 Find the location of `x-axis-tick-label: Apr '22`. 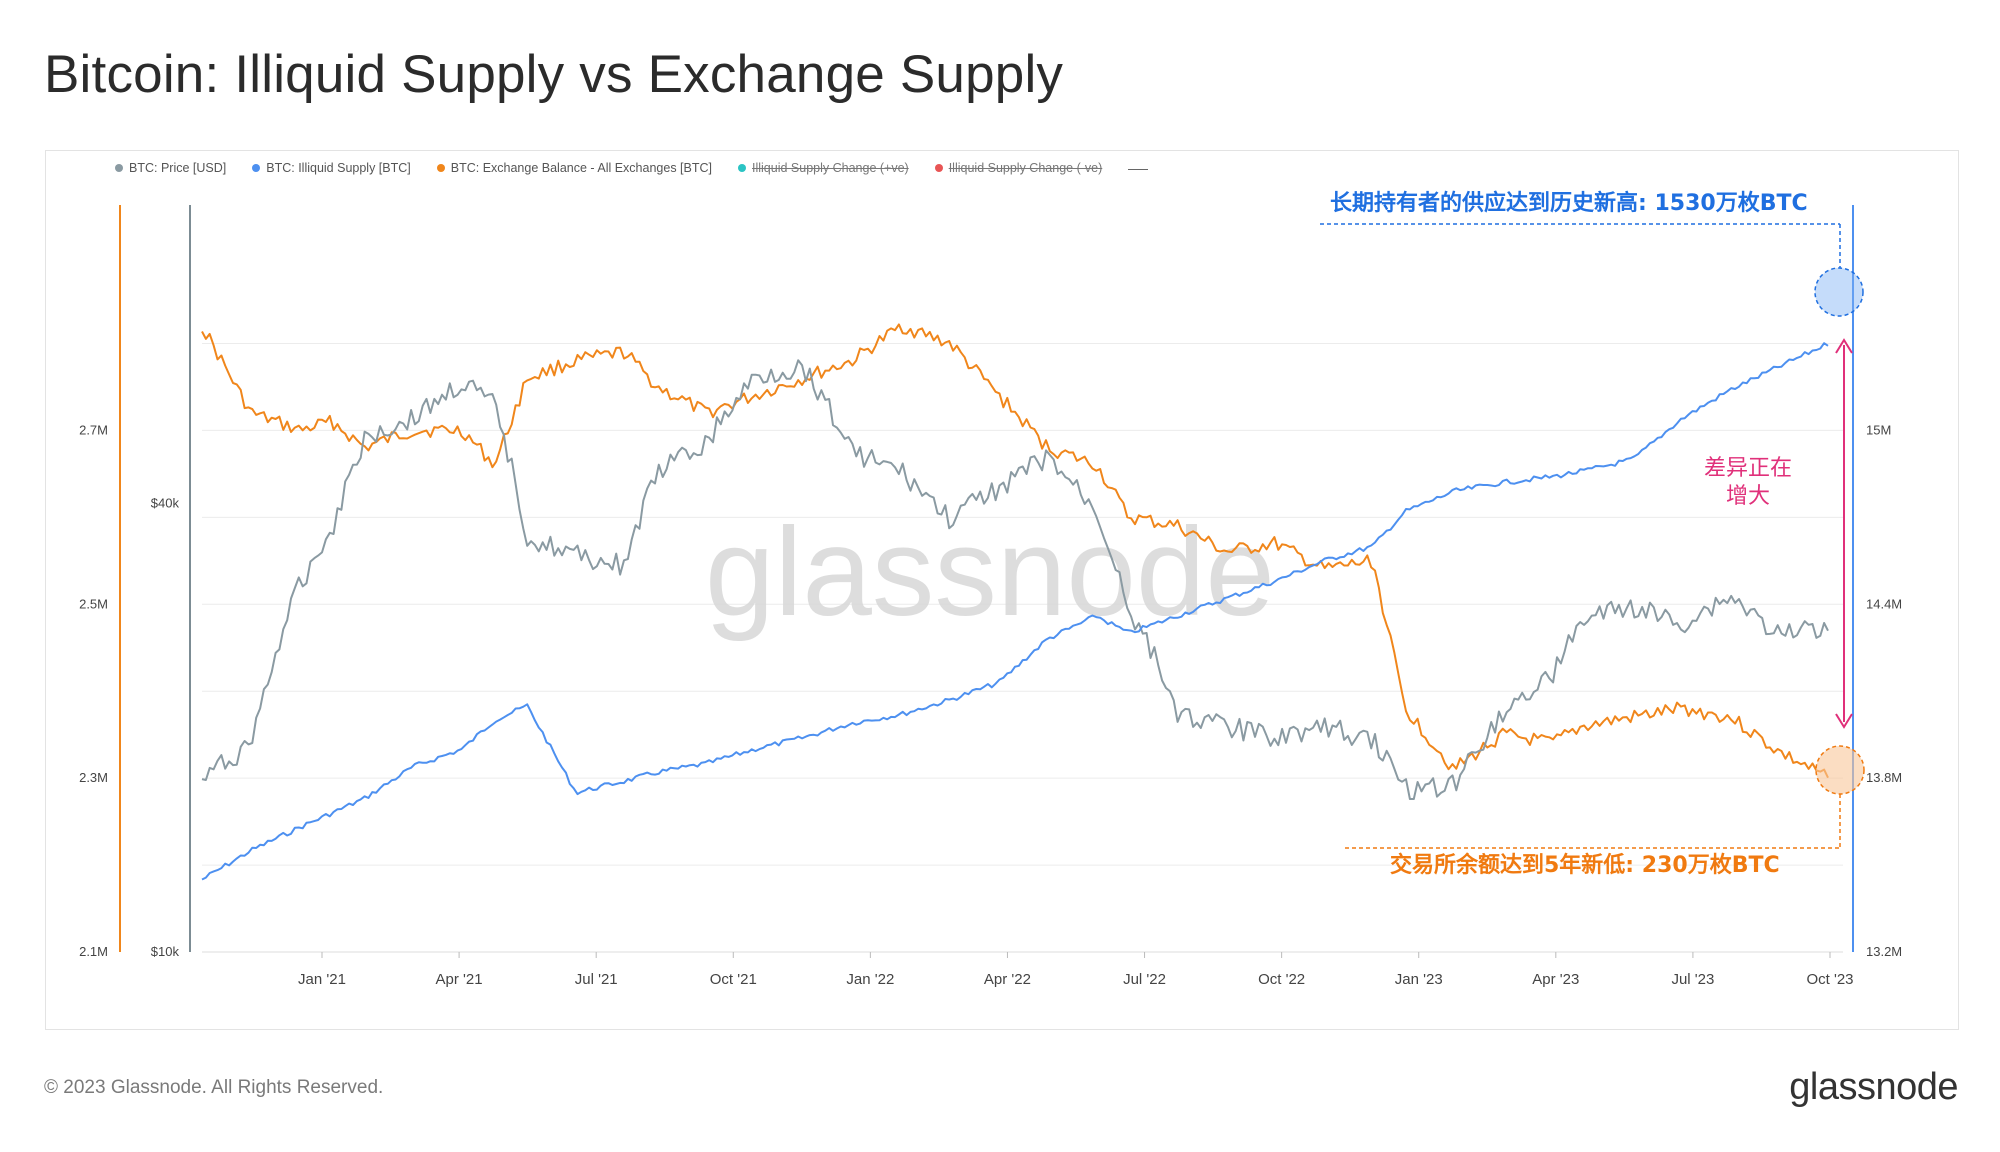

x-axis-tick-label: Apr '22 is located at coordinates (1007, 979).